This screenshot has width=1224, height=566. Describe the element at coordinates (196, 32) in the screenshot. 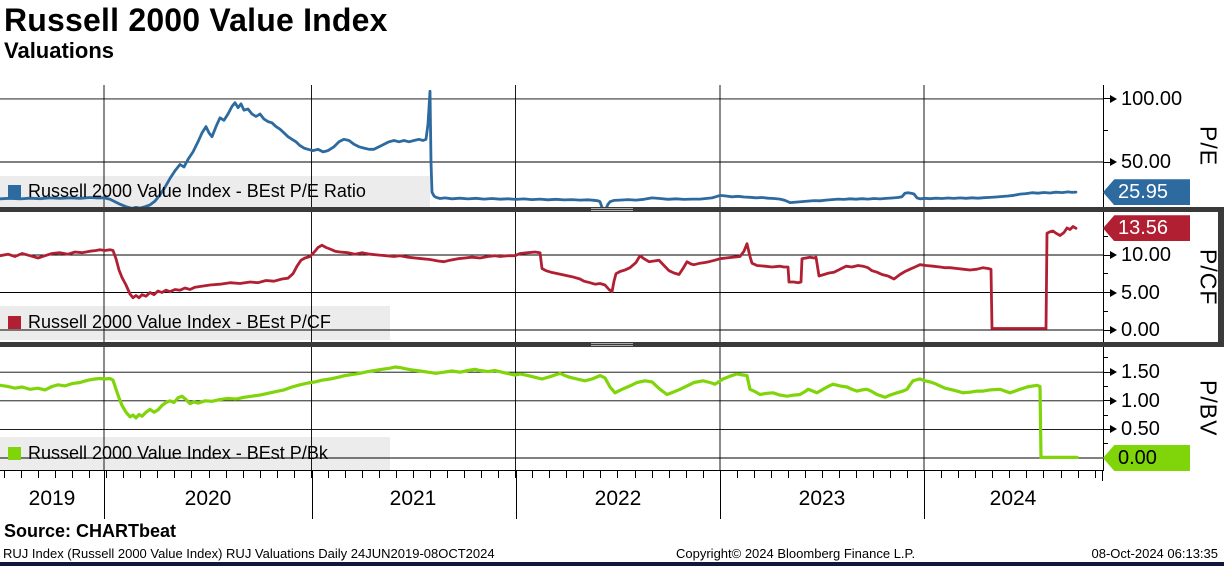

I see `header: Russell 2000 Value Index Valuations` at that location.